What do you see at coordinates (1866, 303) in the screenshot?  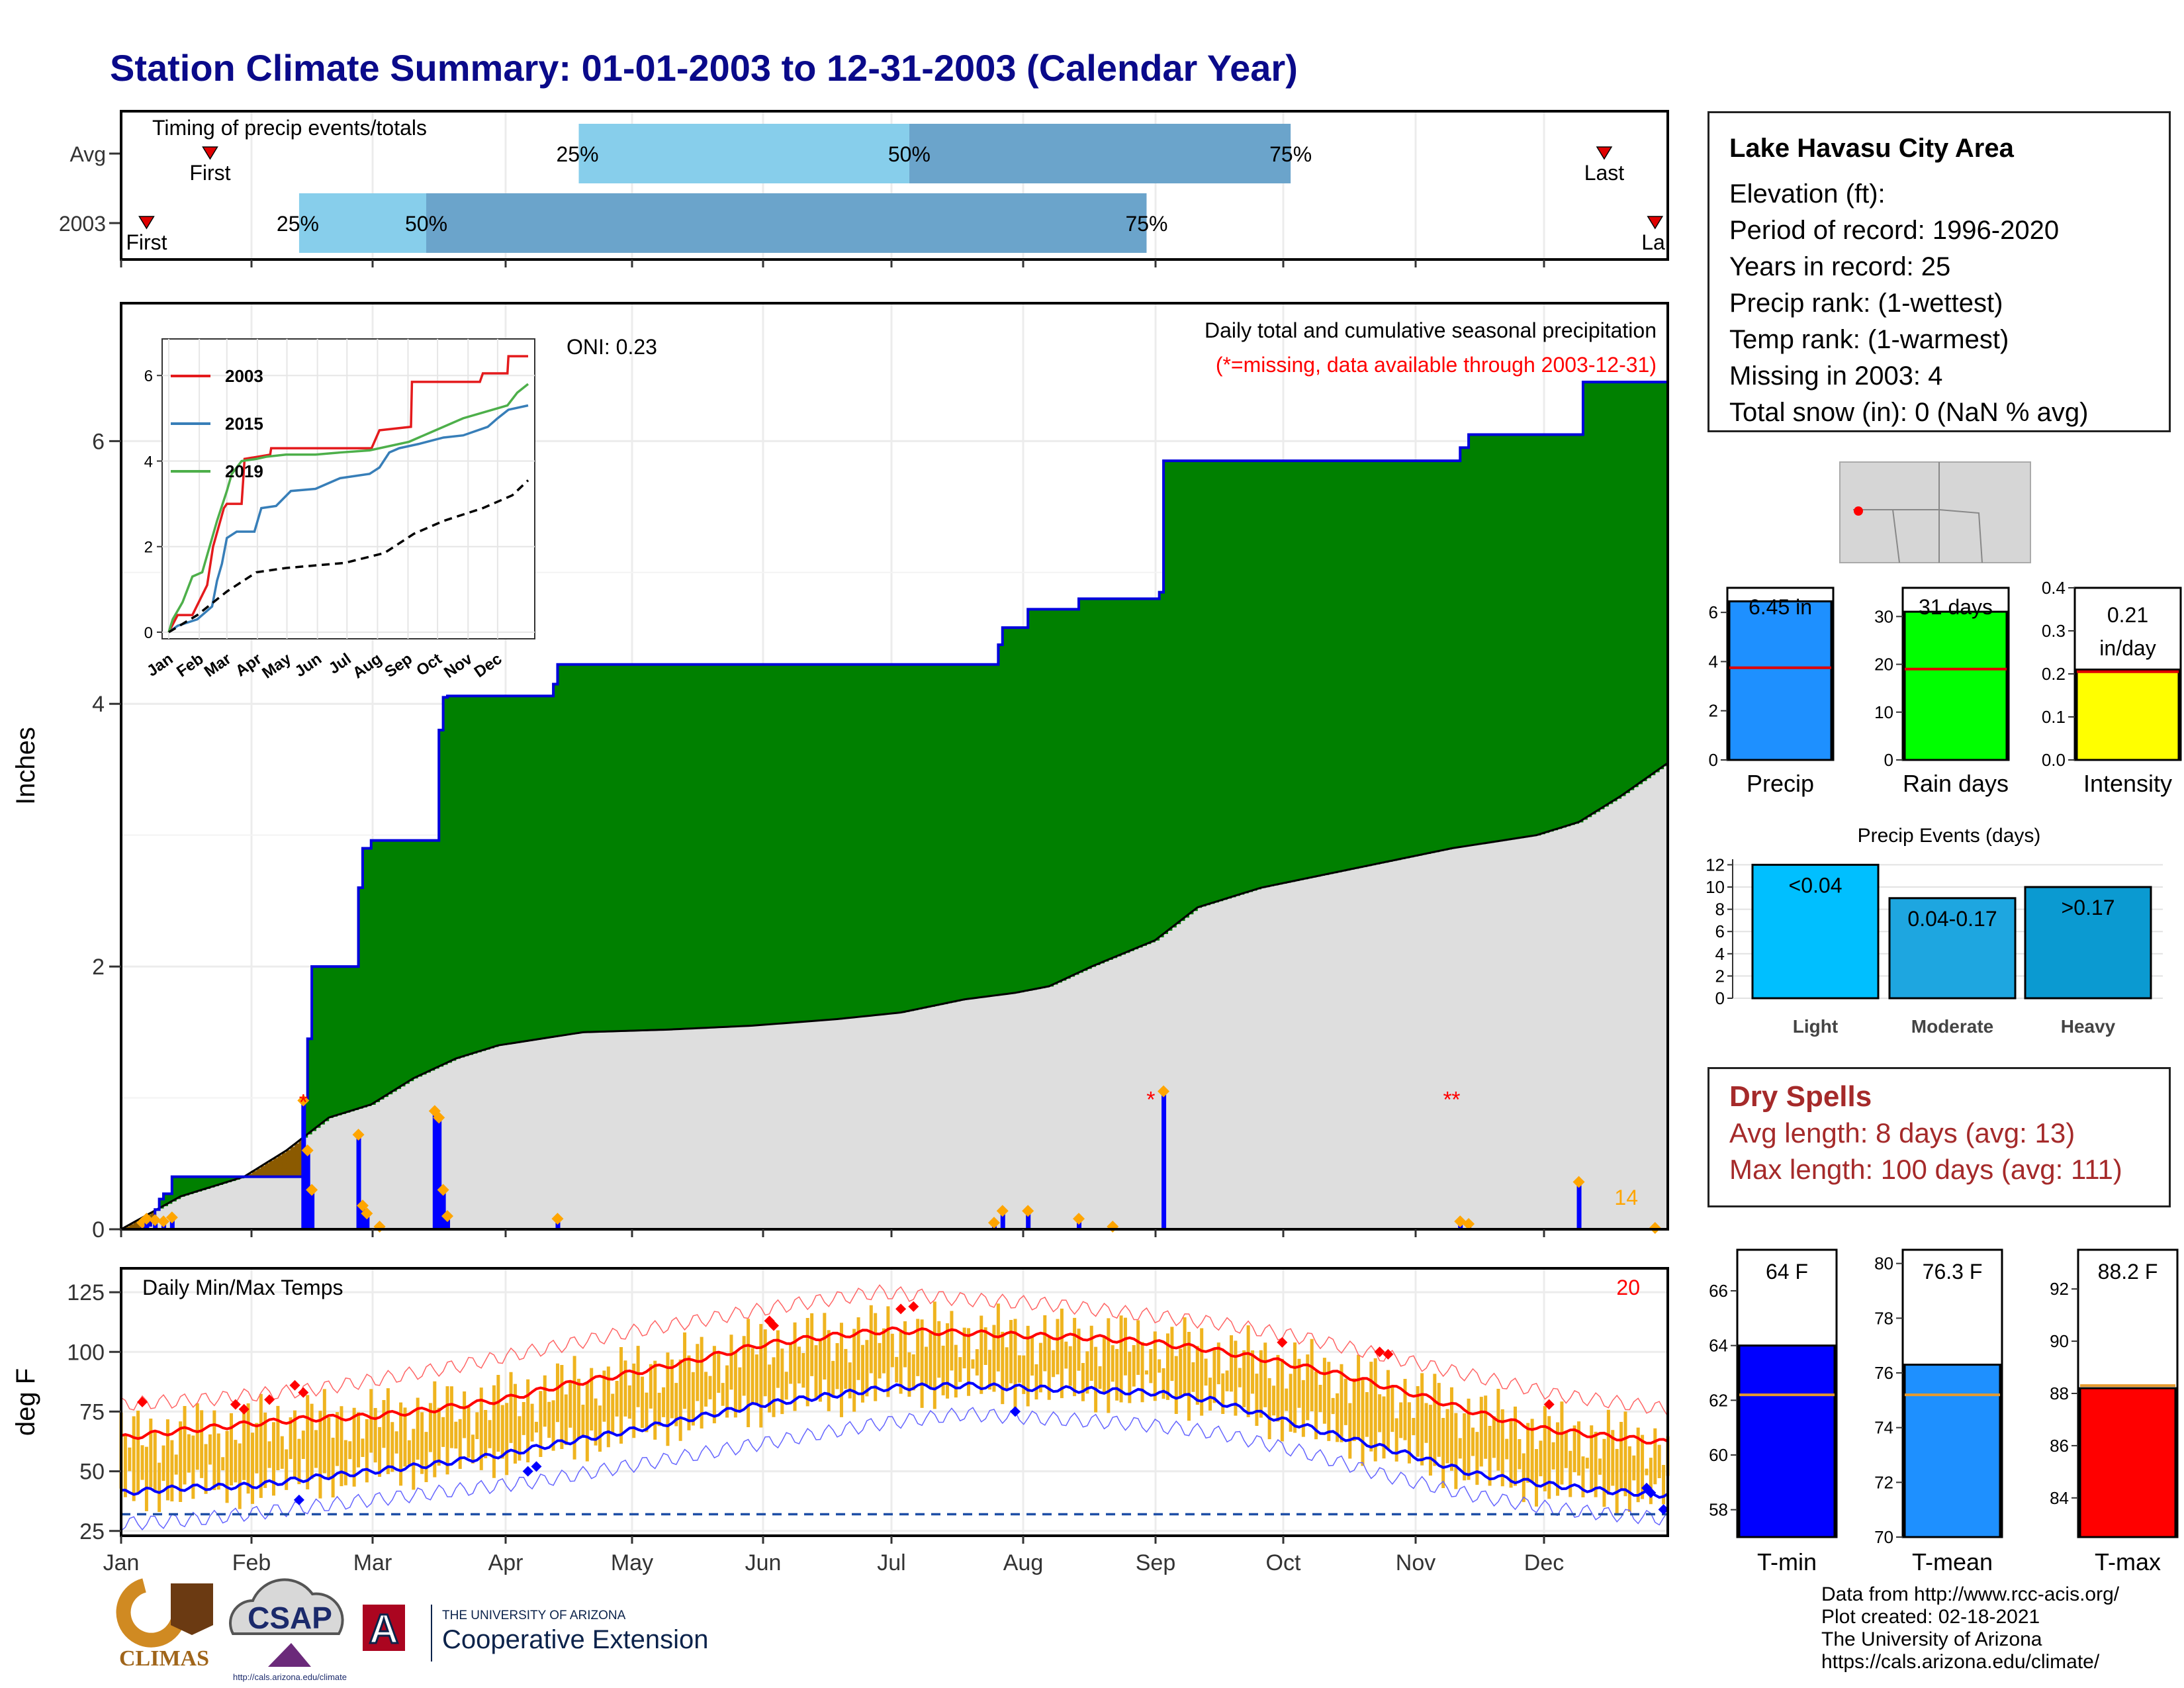 I see `info-line: Precip rank: (1-wettest)` at bounding box center [1866, 303].